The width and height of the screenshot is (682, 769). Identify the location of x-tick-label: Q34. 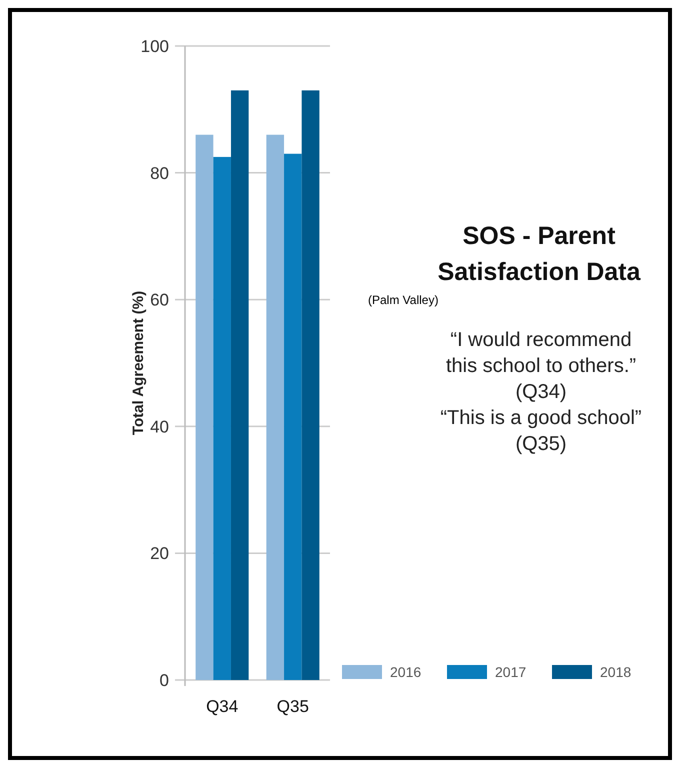
(222, 706).